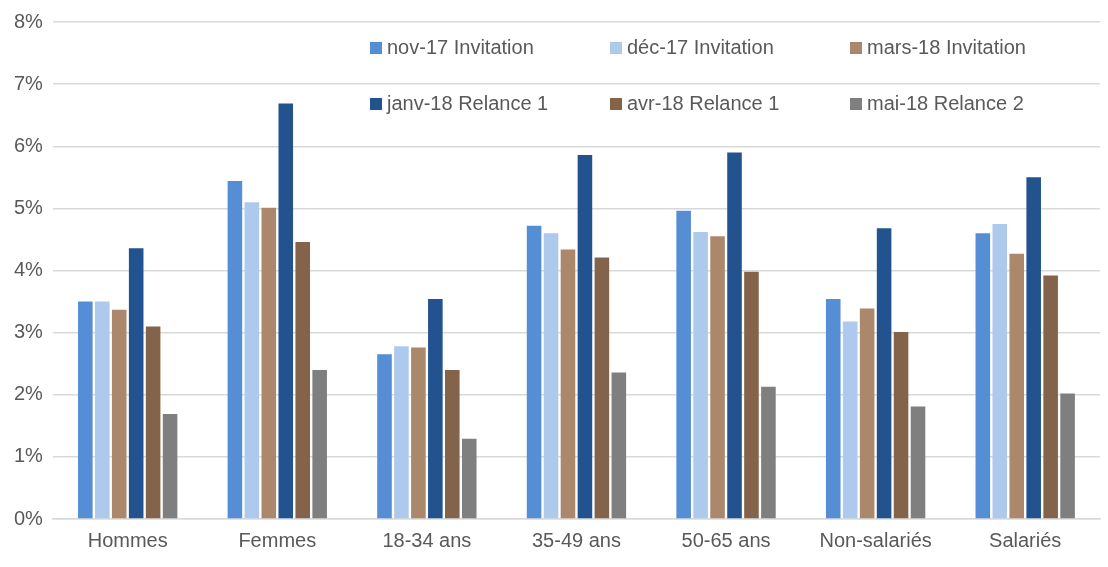  What do you see at coordinates (946, 46) in the screenshot?
I see `legend-label: mars-18 Invitation` at bounding box center [946, 46].